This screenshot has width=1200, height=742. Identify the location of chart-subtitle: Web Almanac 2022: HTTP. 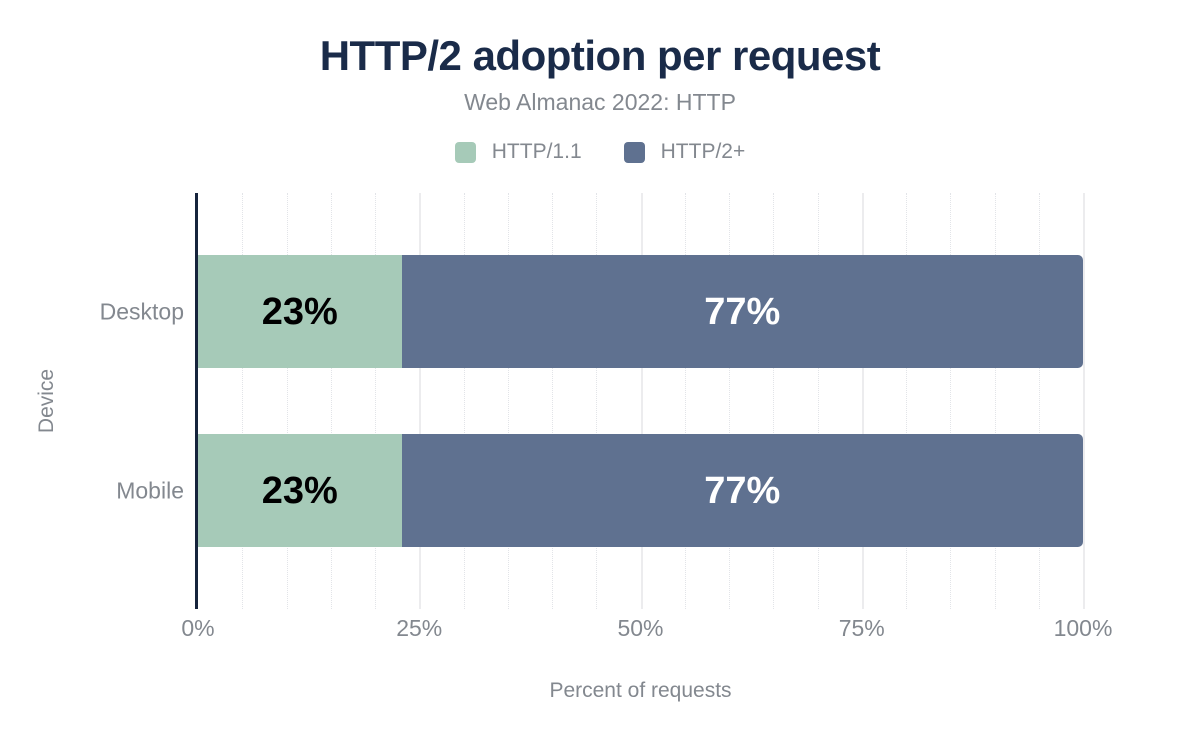
(600, 102).